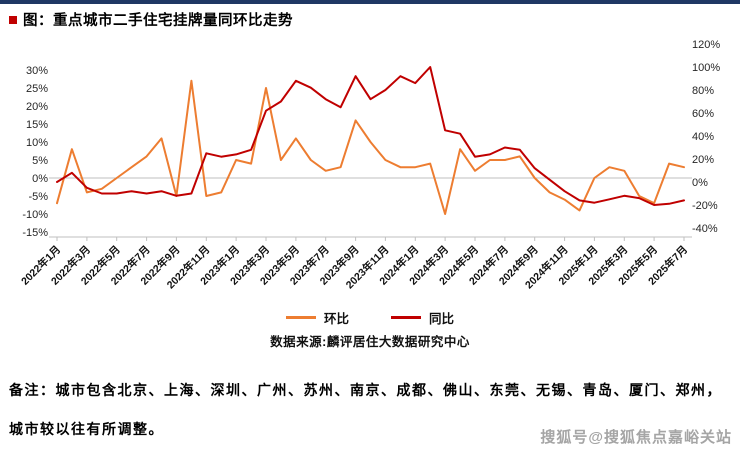  Describe the element at coordinates (706, 45) in the screenshot. I see `right-axis-tick: 120%` at that location.